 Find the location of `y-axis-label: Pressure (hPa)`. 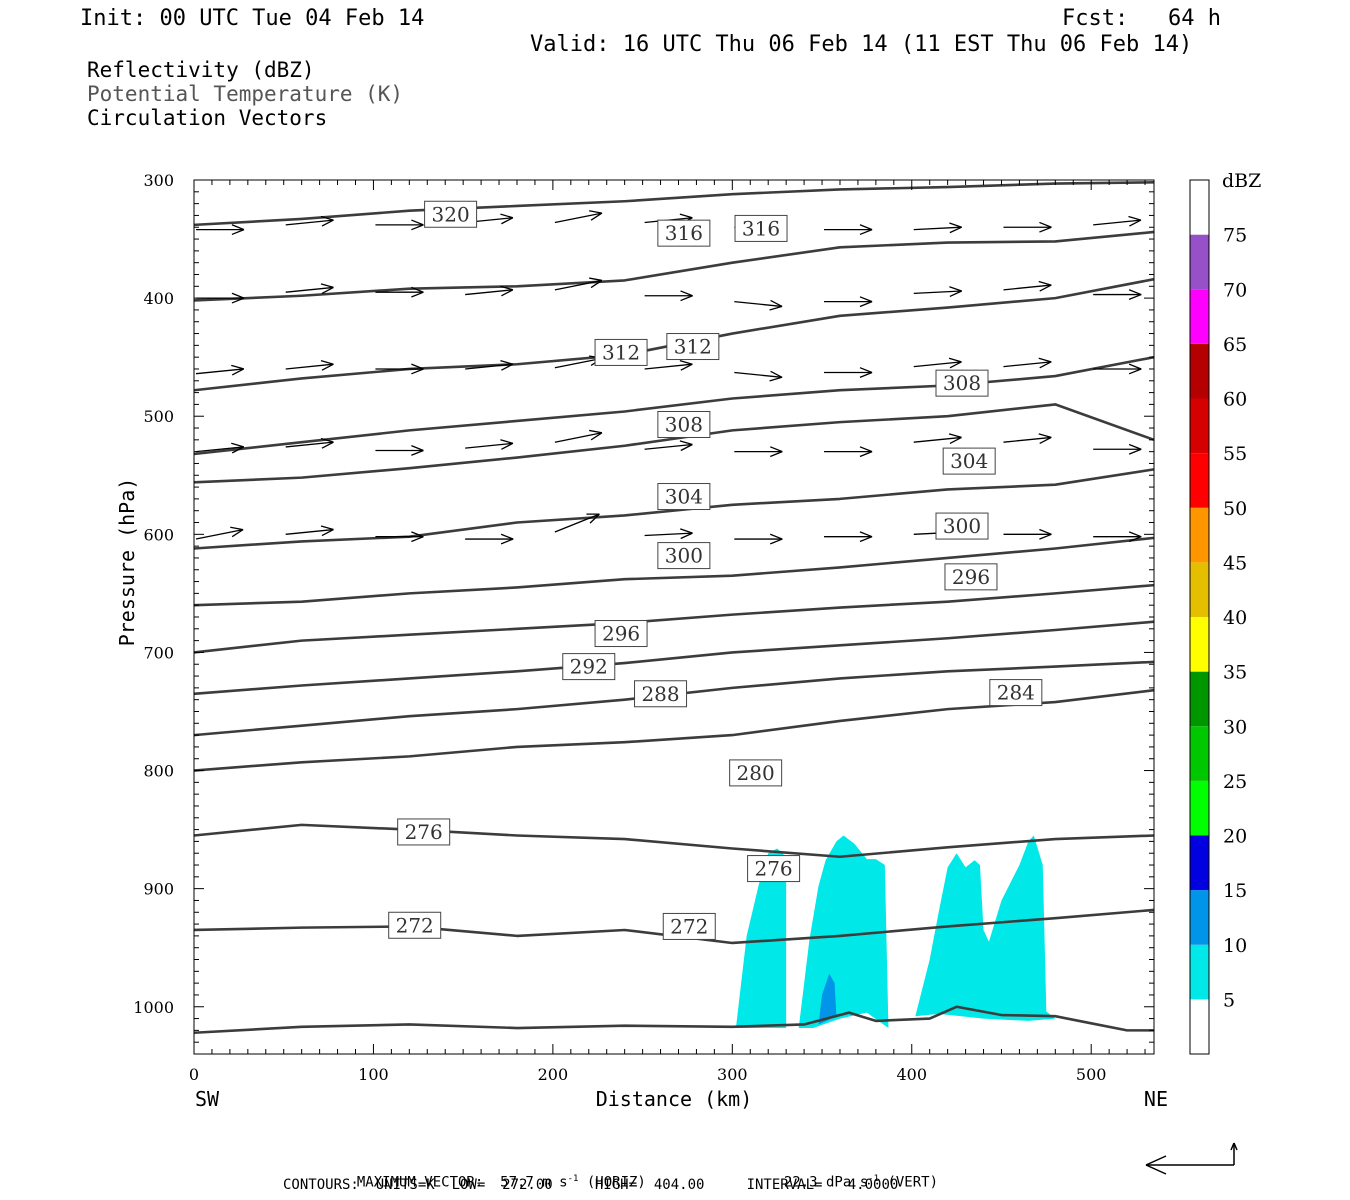

y-axis-label: Pressure (hPa) is located at coordinates (127, 562).